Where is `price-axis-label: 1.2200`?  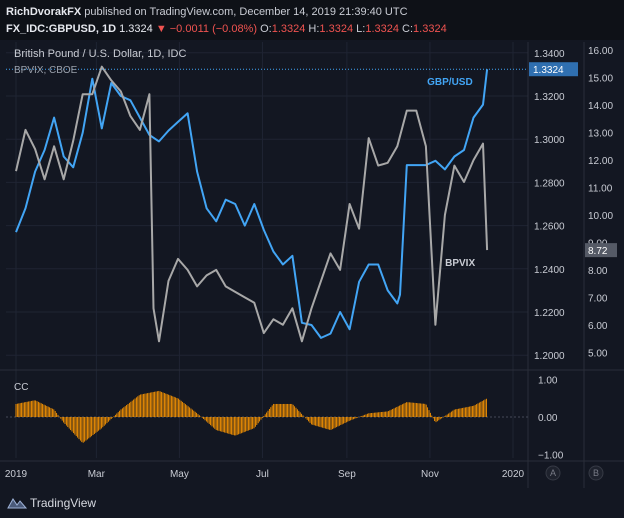
price-axis-label: 1.2200 is located at coordinates (549, 313).